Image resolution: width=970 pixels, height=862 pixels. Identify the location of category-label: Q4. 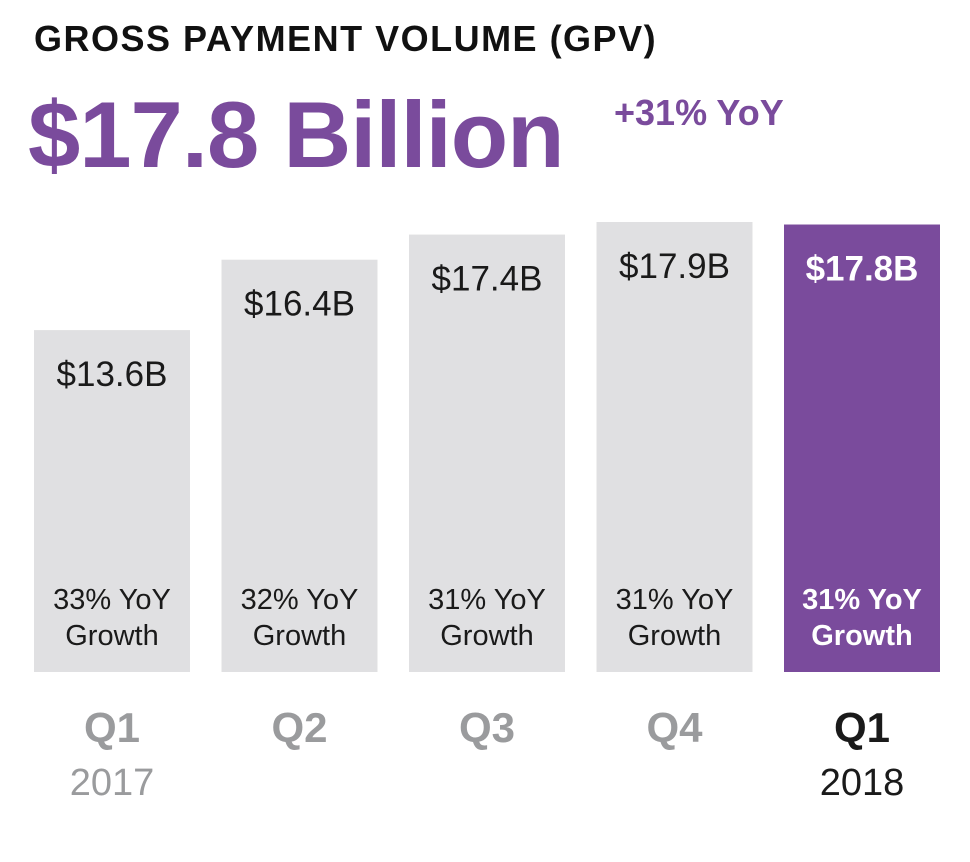
(674, 727).